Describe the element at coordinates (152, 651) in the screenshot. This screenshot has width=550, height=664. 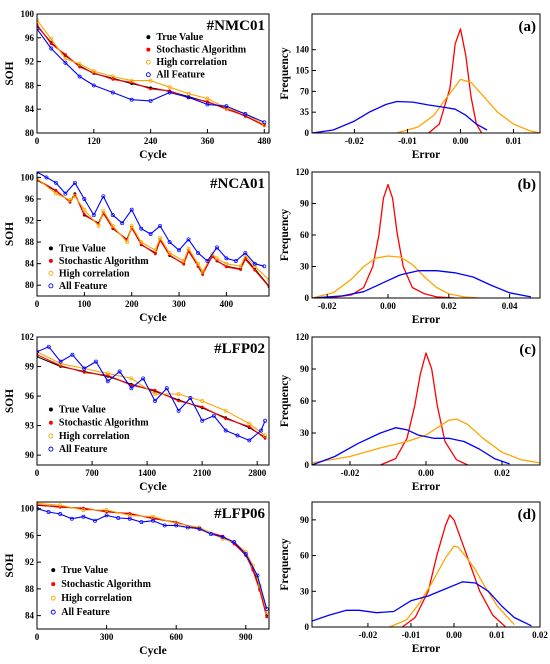
I see `x-axis-label: Cycle` at that location.